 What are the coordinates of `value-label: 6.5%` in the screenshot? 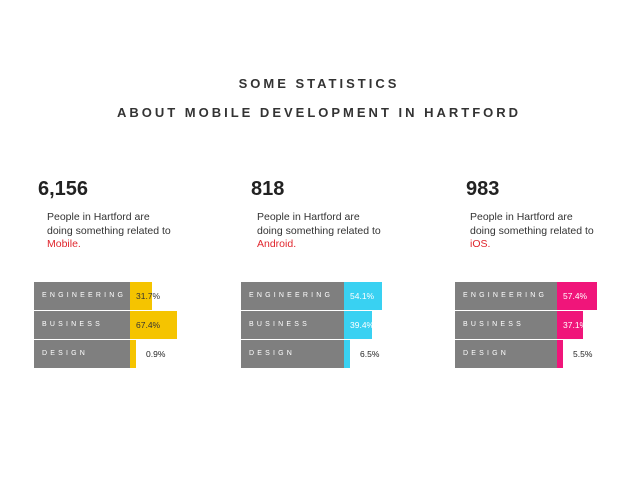 It's located at (370, 354).